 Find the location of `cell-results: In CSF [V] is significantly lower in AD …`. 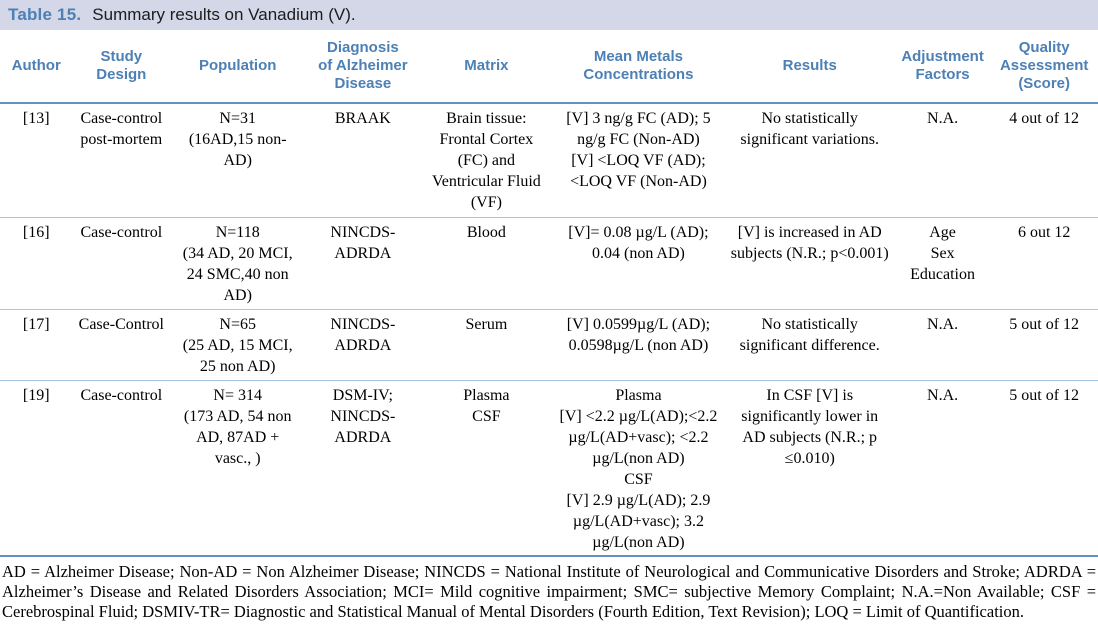

cell-results: In CSF [V] is significantly lower in AD … is located at coordinates (809, 468).